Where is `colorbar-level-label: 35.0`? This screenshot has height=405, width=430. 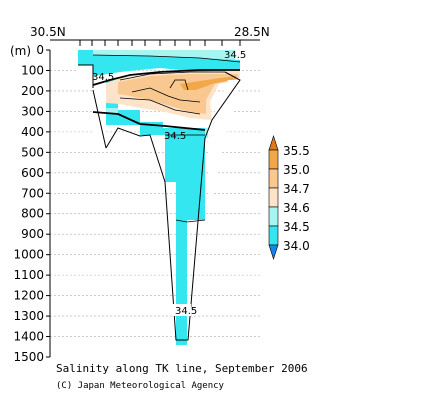 colorbar-level-label: 35.0 is located at coordinates (296, 170).